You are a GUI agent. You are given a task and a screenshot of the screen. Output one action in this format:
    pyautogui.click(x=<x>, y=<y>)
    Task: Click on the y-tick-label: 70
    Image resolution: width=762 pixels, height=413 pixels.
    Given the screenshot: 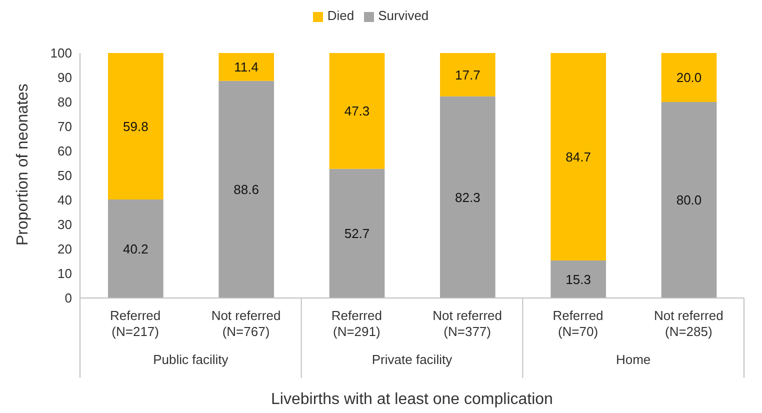 What is the action you would take?
    pyautogui.click(x=65, y=126)
    